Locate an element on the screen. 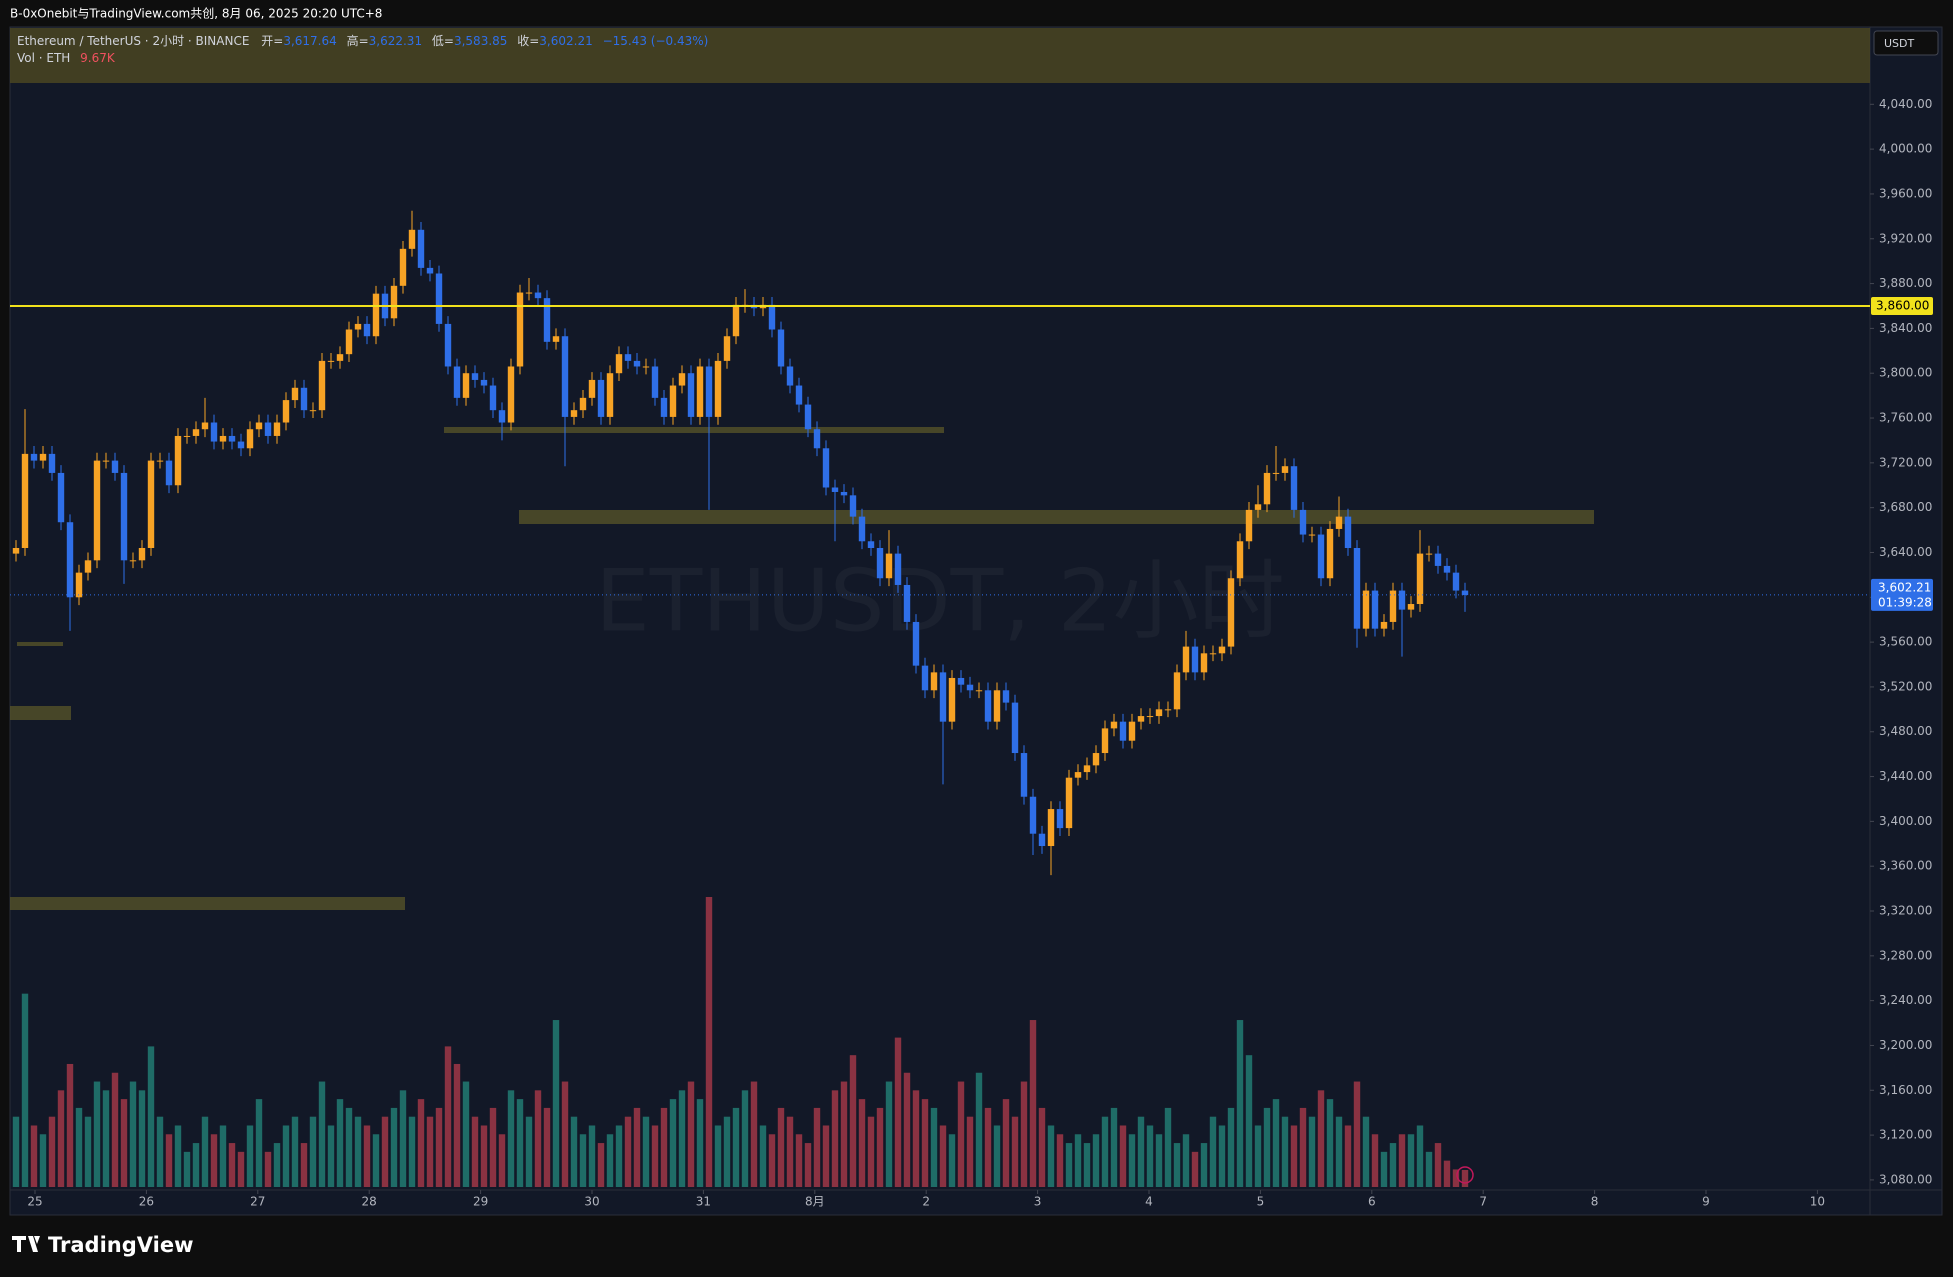 The image size is (1953, 1277). alert-icon is located at coordinates (1465, 1175).